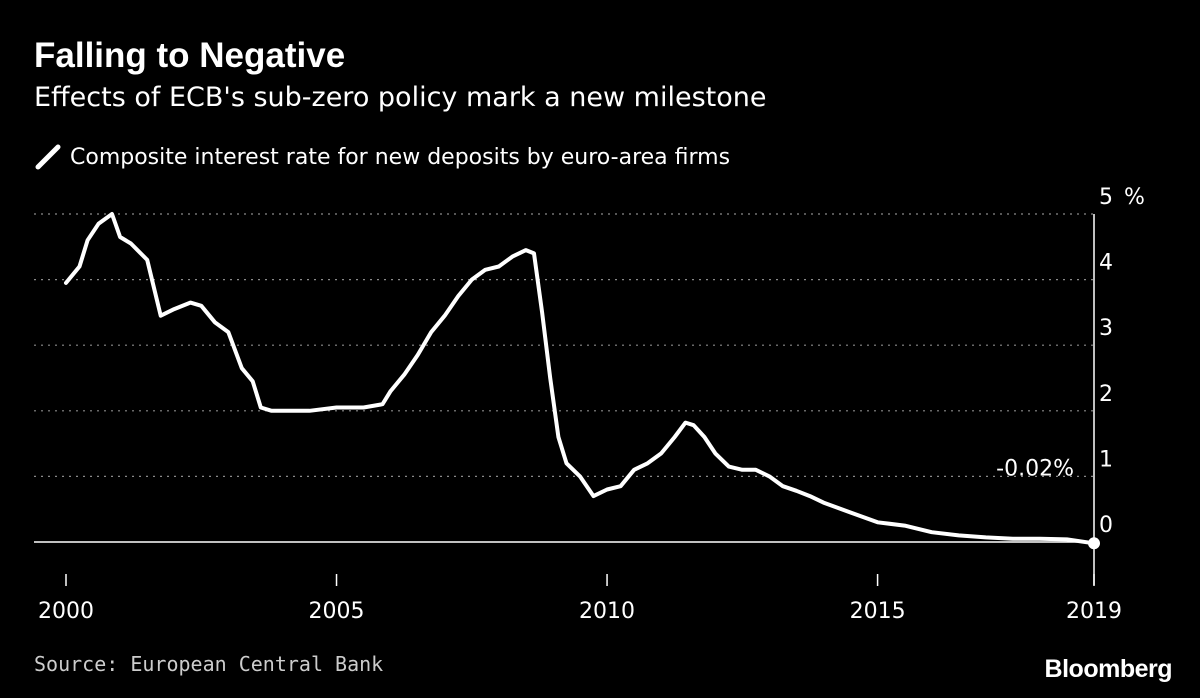 The image size is (1200, 698). I want to click on x-tick-label-2005: 2005, so click(337, 611).